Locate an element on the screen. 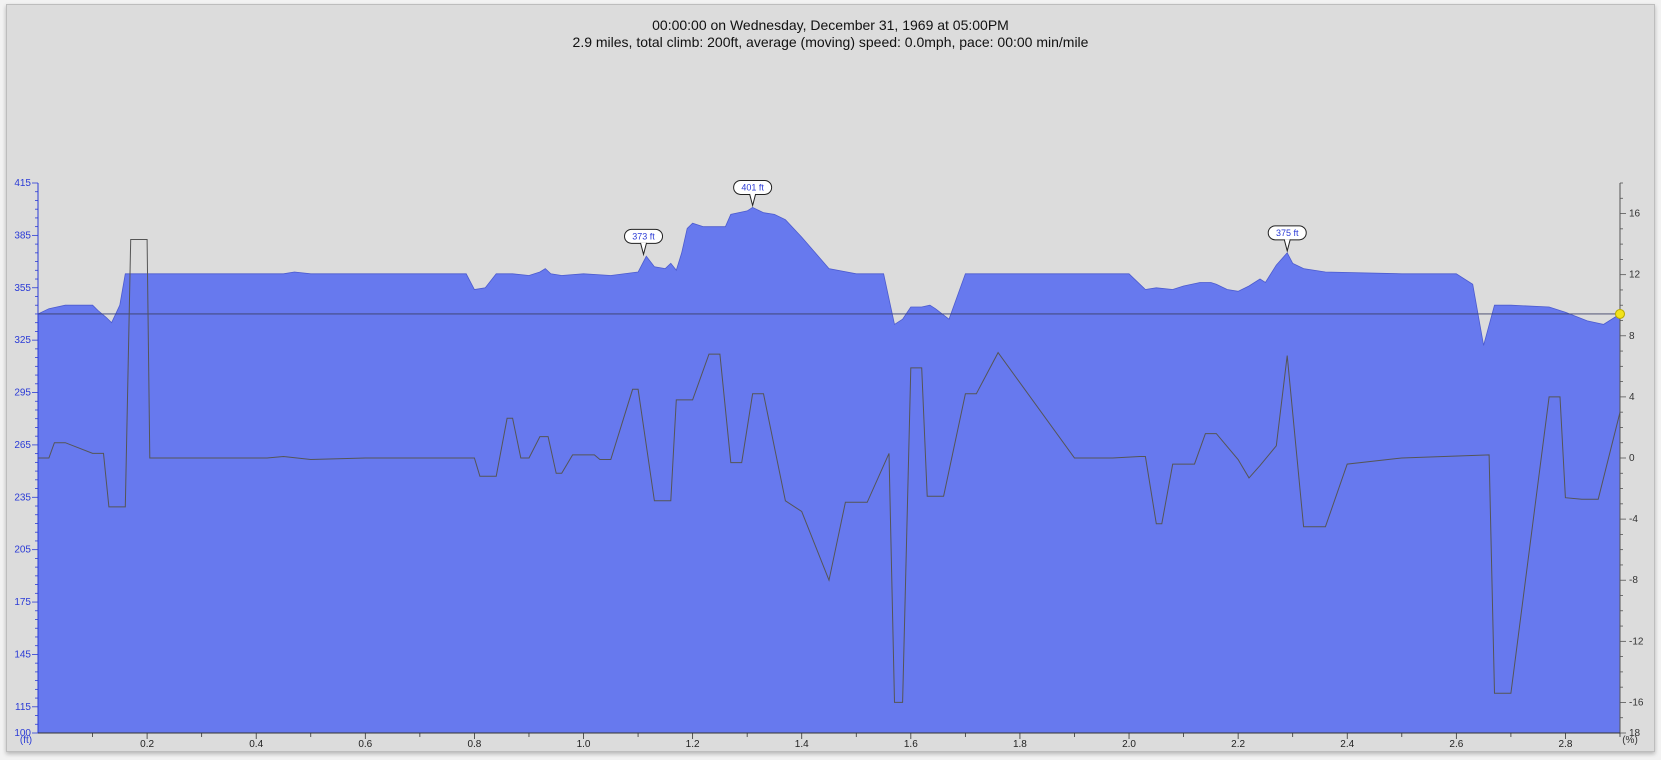 Image resolution: width=1661 pixels, height=760 pixels. left-axis-tick-label: 205 is located at coordinates (22, 550).